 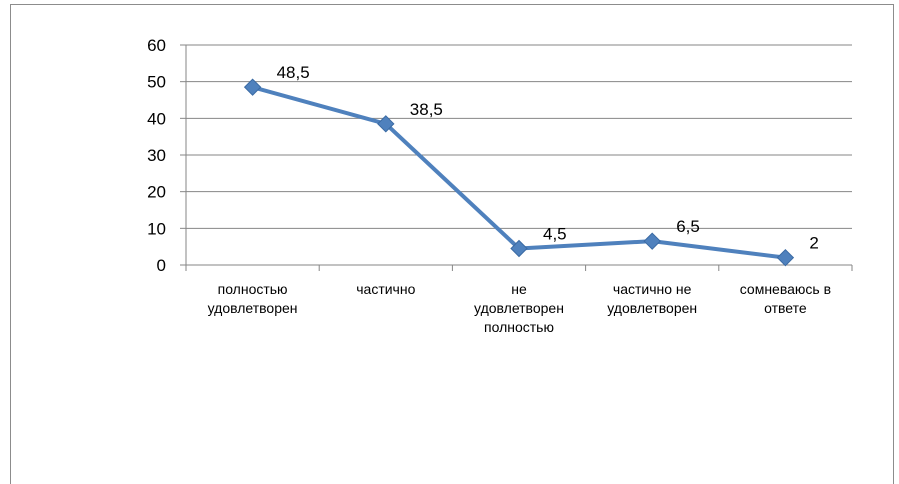 What do you see at coordinates (385, 289) in the screenshot?
I see `x-tick-label: частично` at bounding box center [385, 289].